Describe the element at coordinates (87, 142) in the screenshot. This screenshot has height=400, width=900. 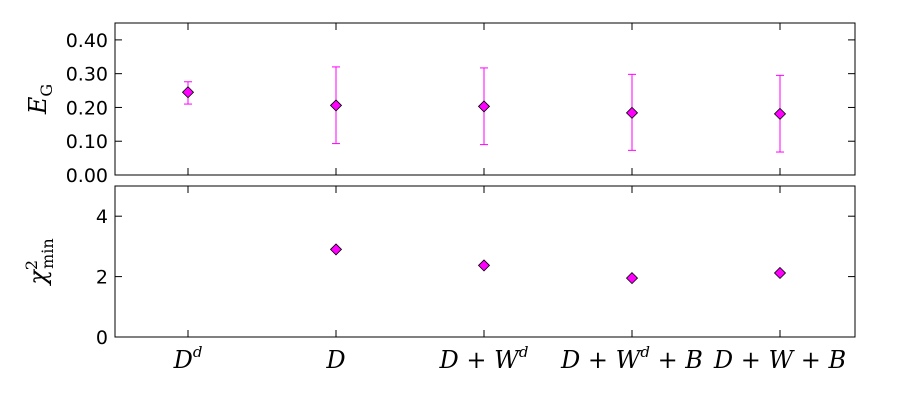
I see `y-tick-label: 0.10` at that location.